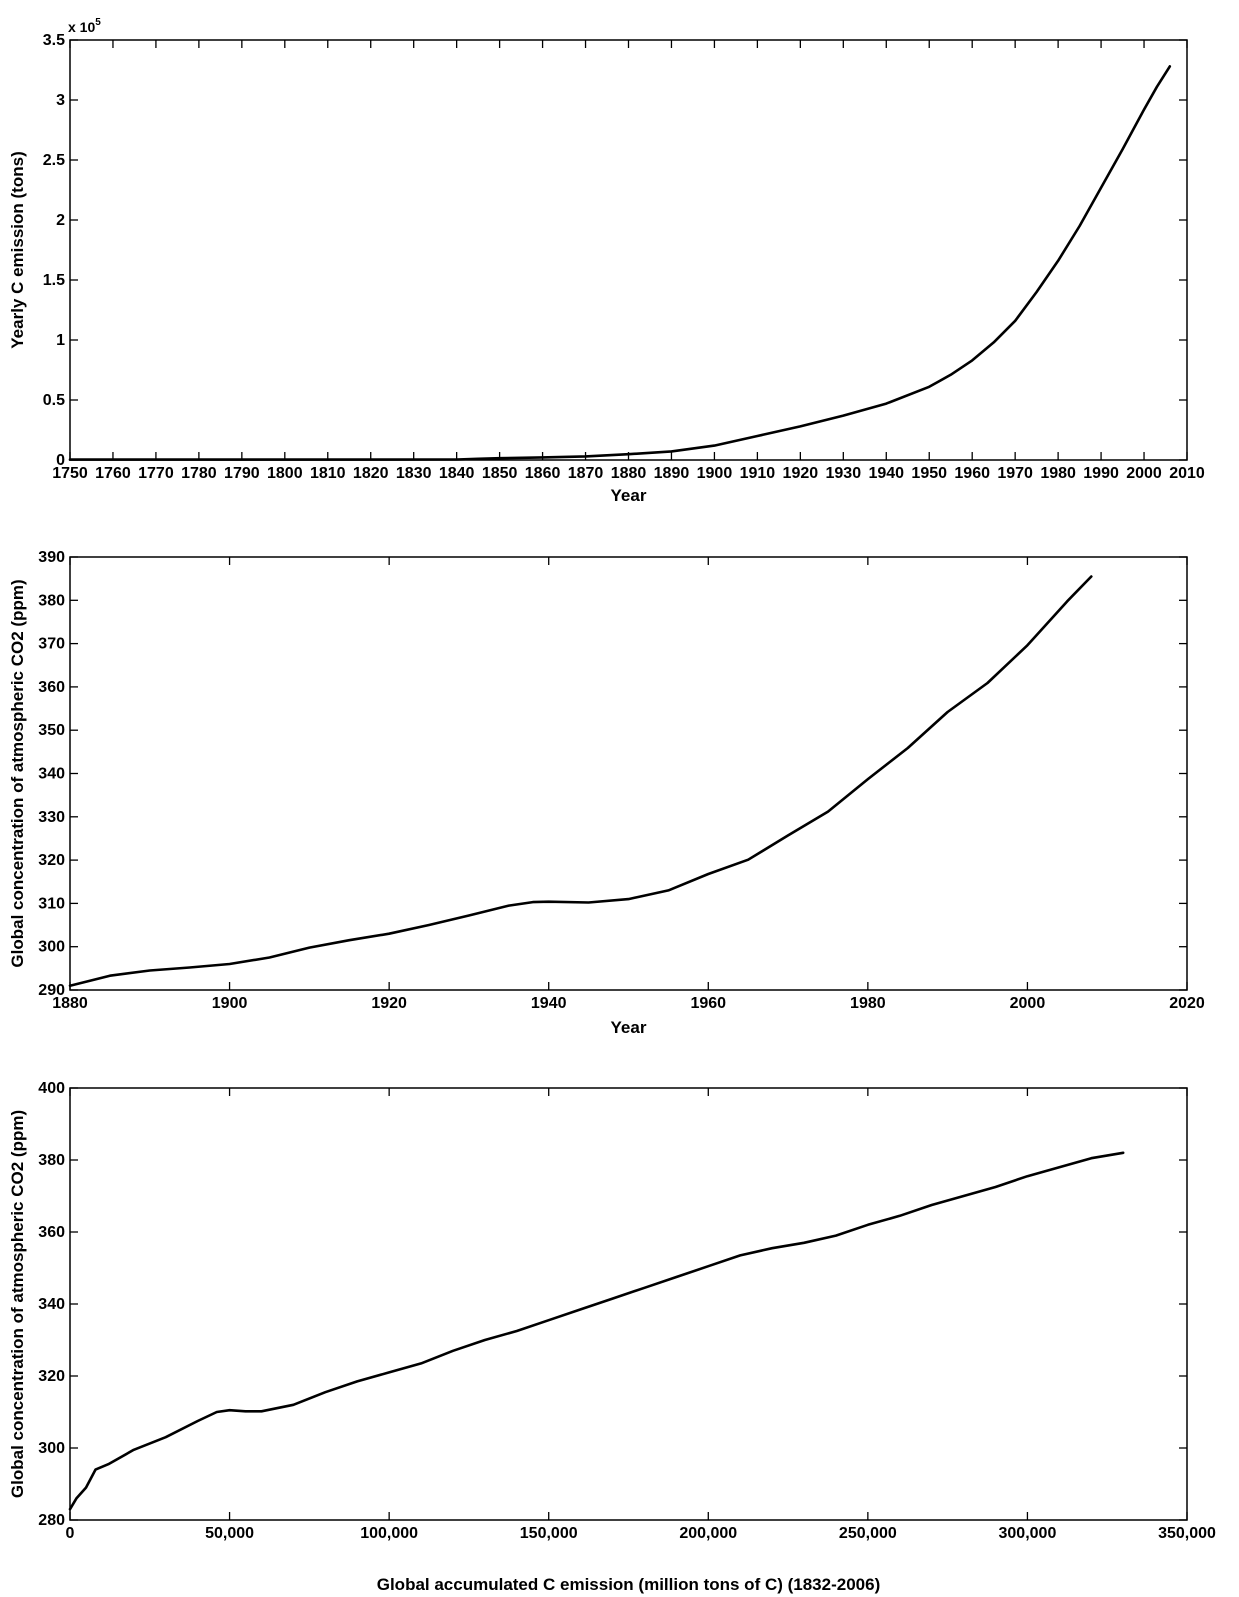  Describe the element at coordinates (60, 220) in the screenshot. I see `y-tick-label: 2` at that location.